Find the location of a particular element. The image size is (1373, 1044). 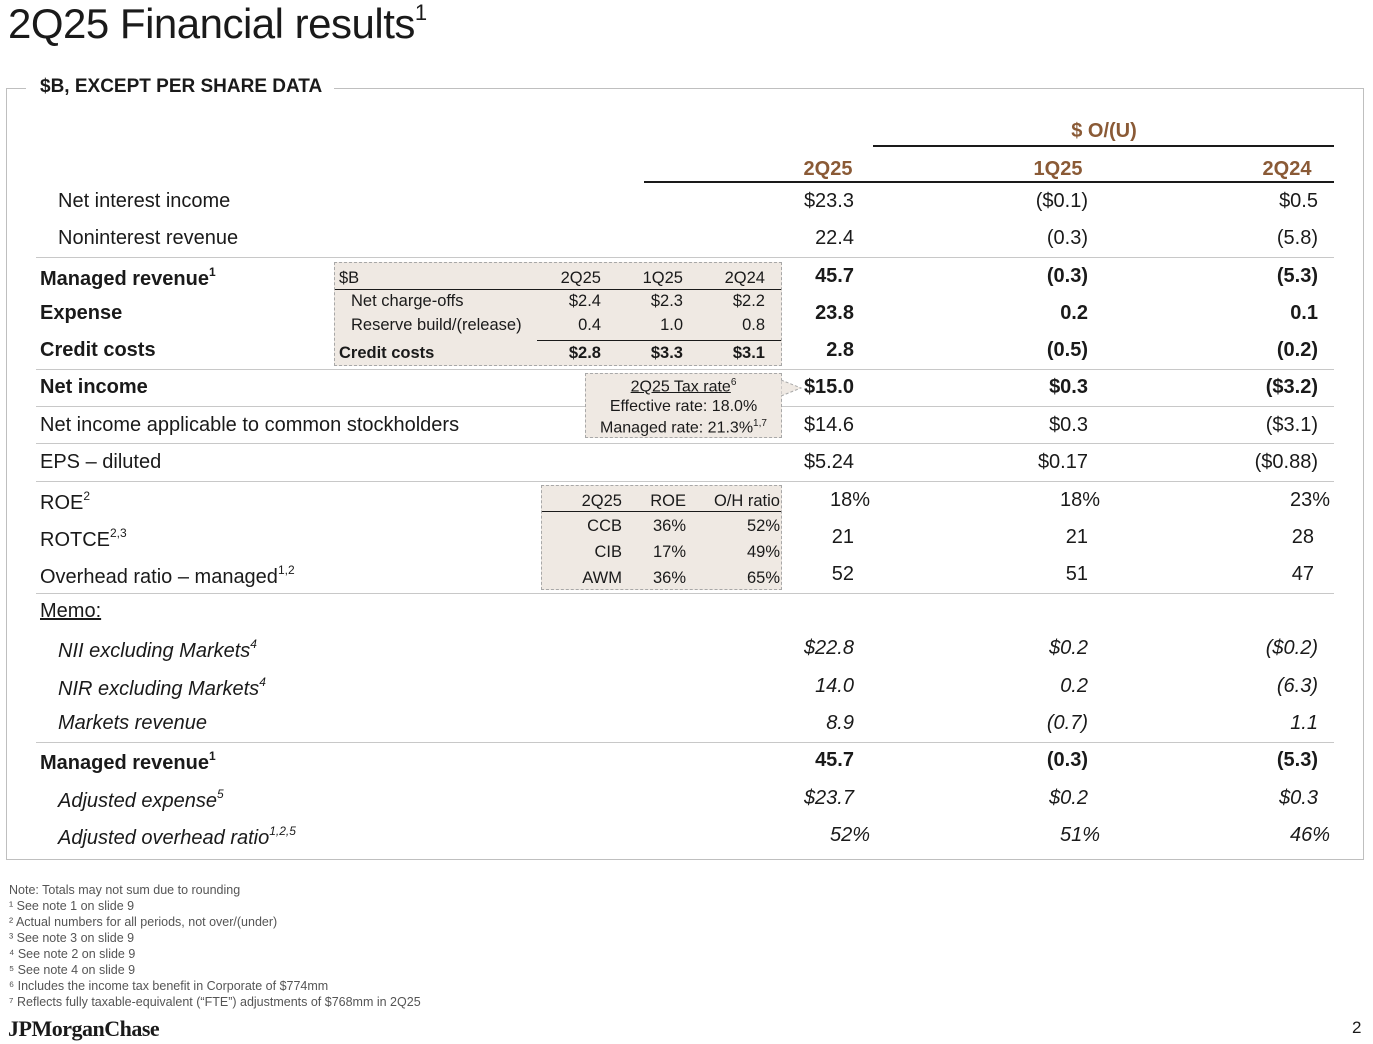

row-label: ROE2 is located at coordinates (65, 501).